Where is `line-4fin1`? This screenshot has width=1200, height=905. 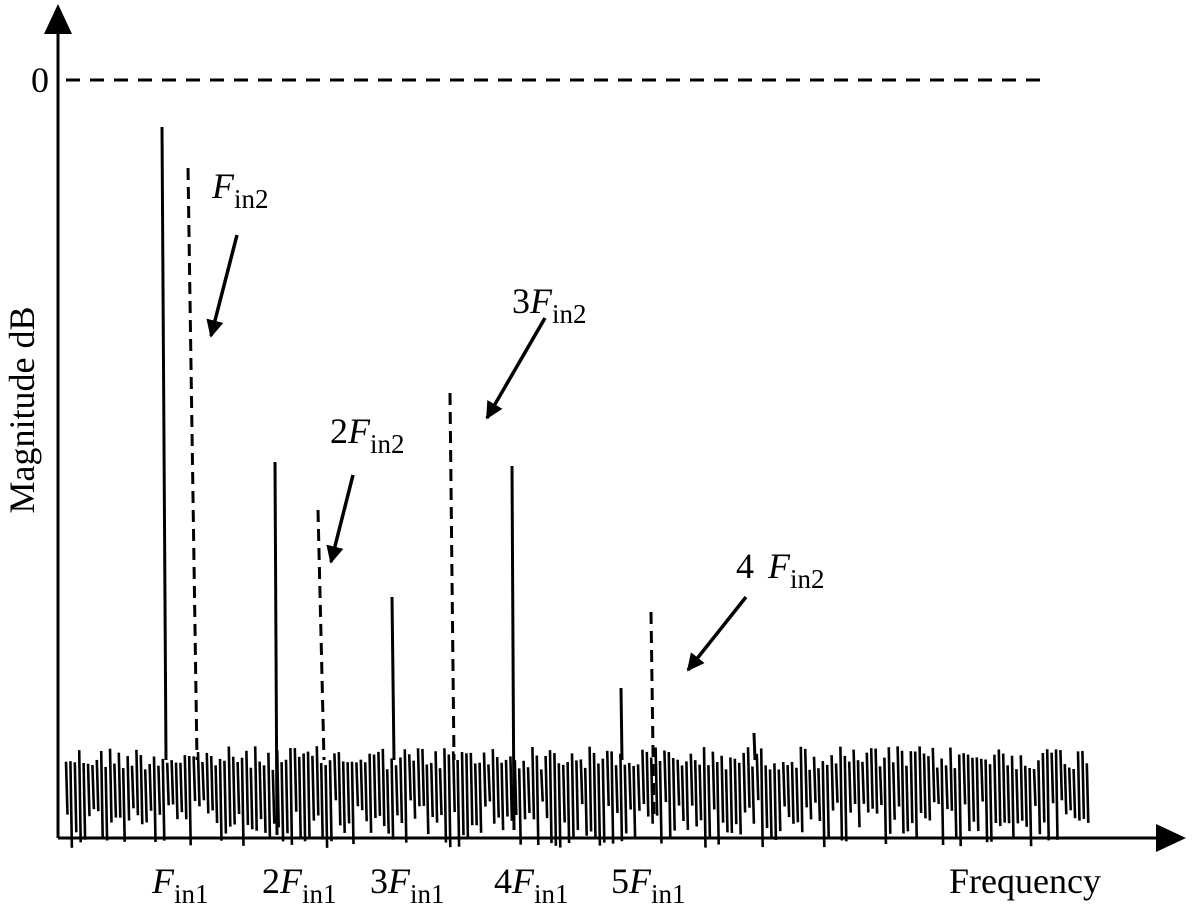 line-4fin1 is located at coordinates (513, 648).